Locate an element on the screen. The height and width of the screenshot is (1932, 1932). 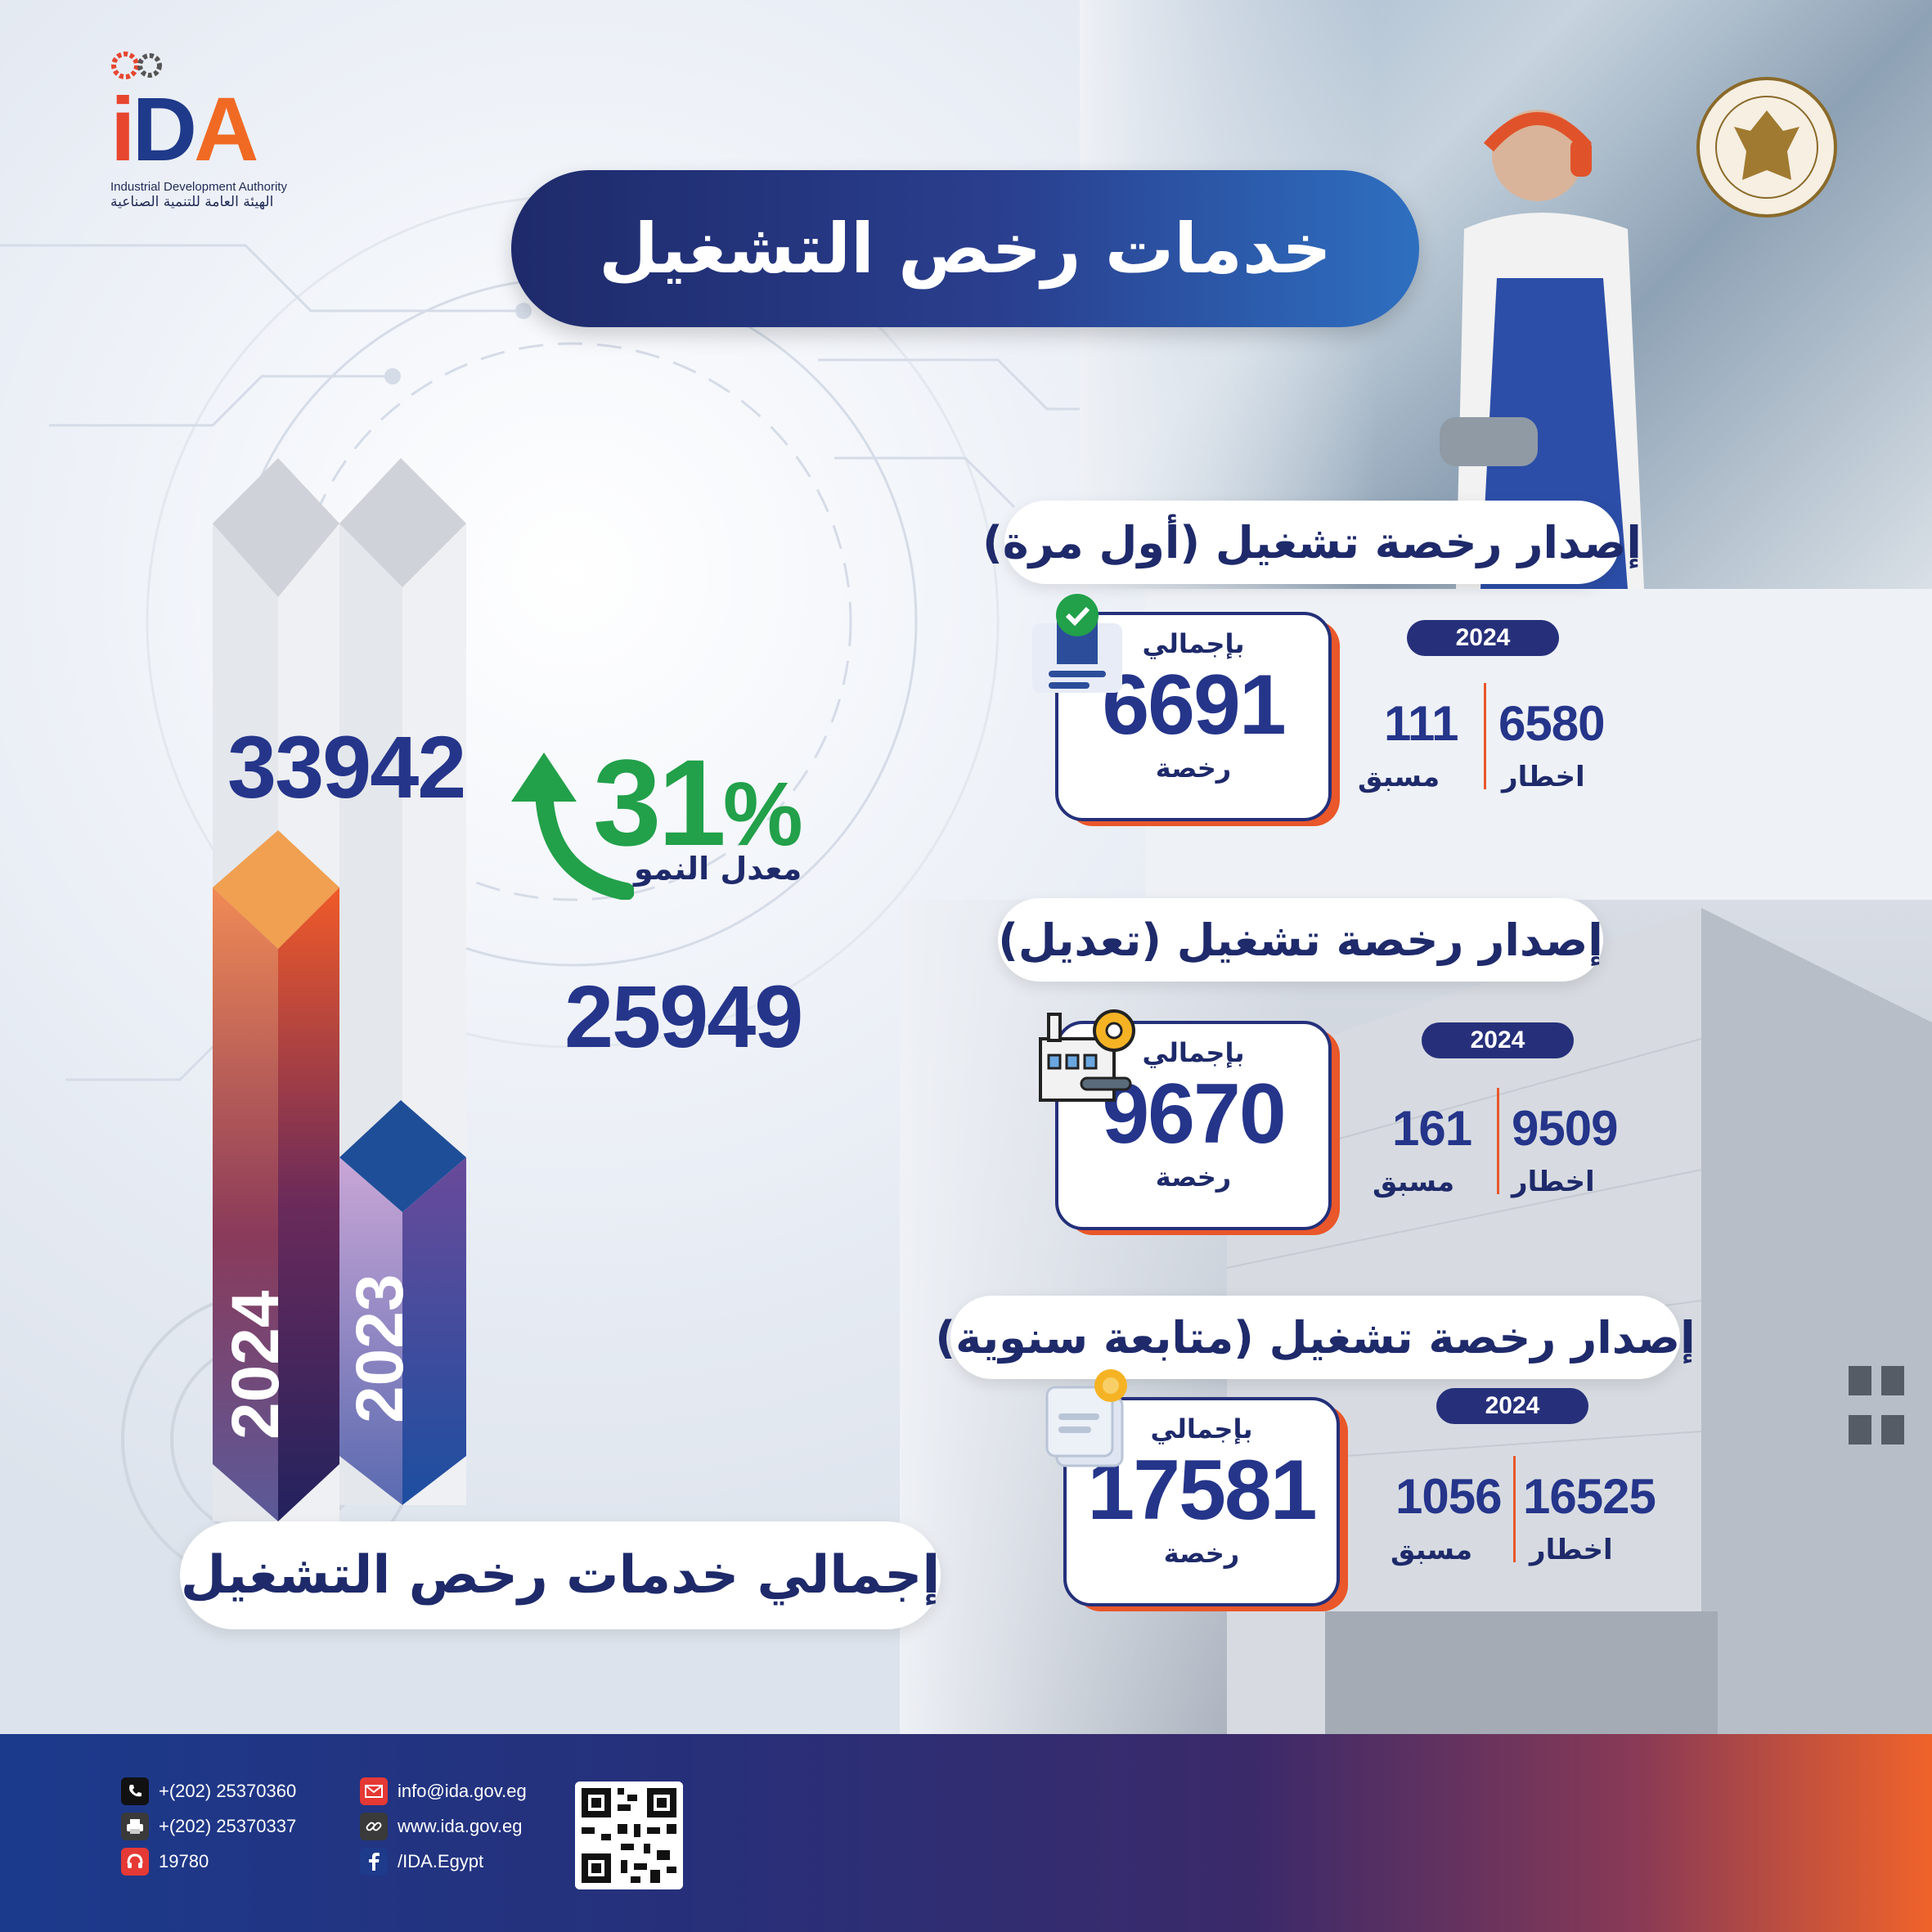
footer-facebook: /IDA.Egypt is located at coordinates (422, 1862).